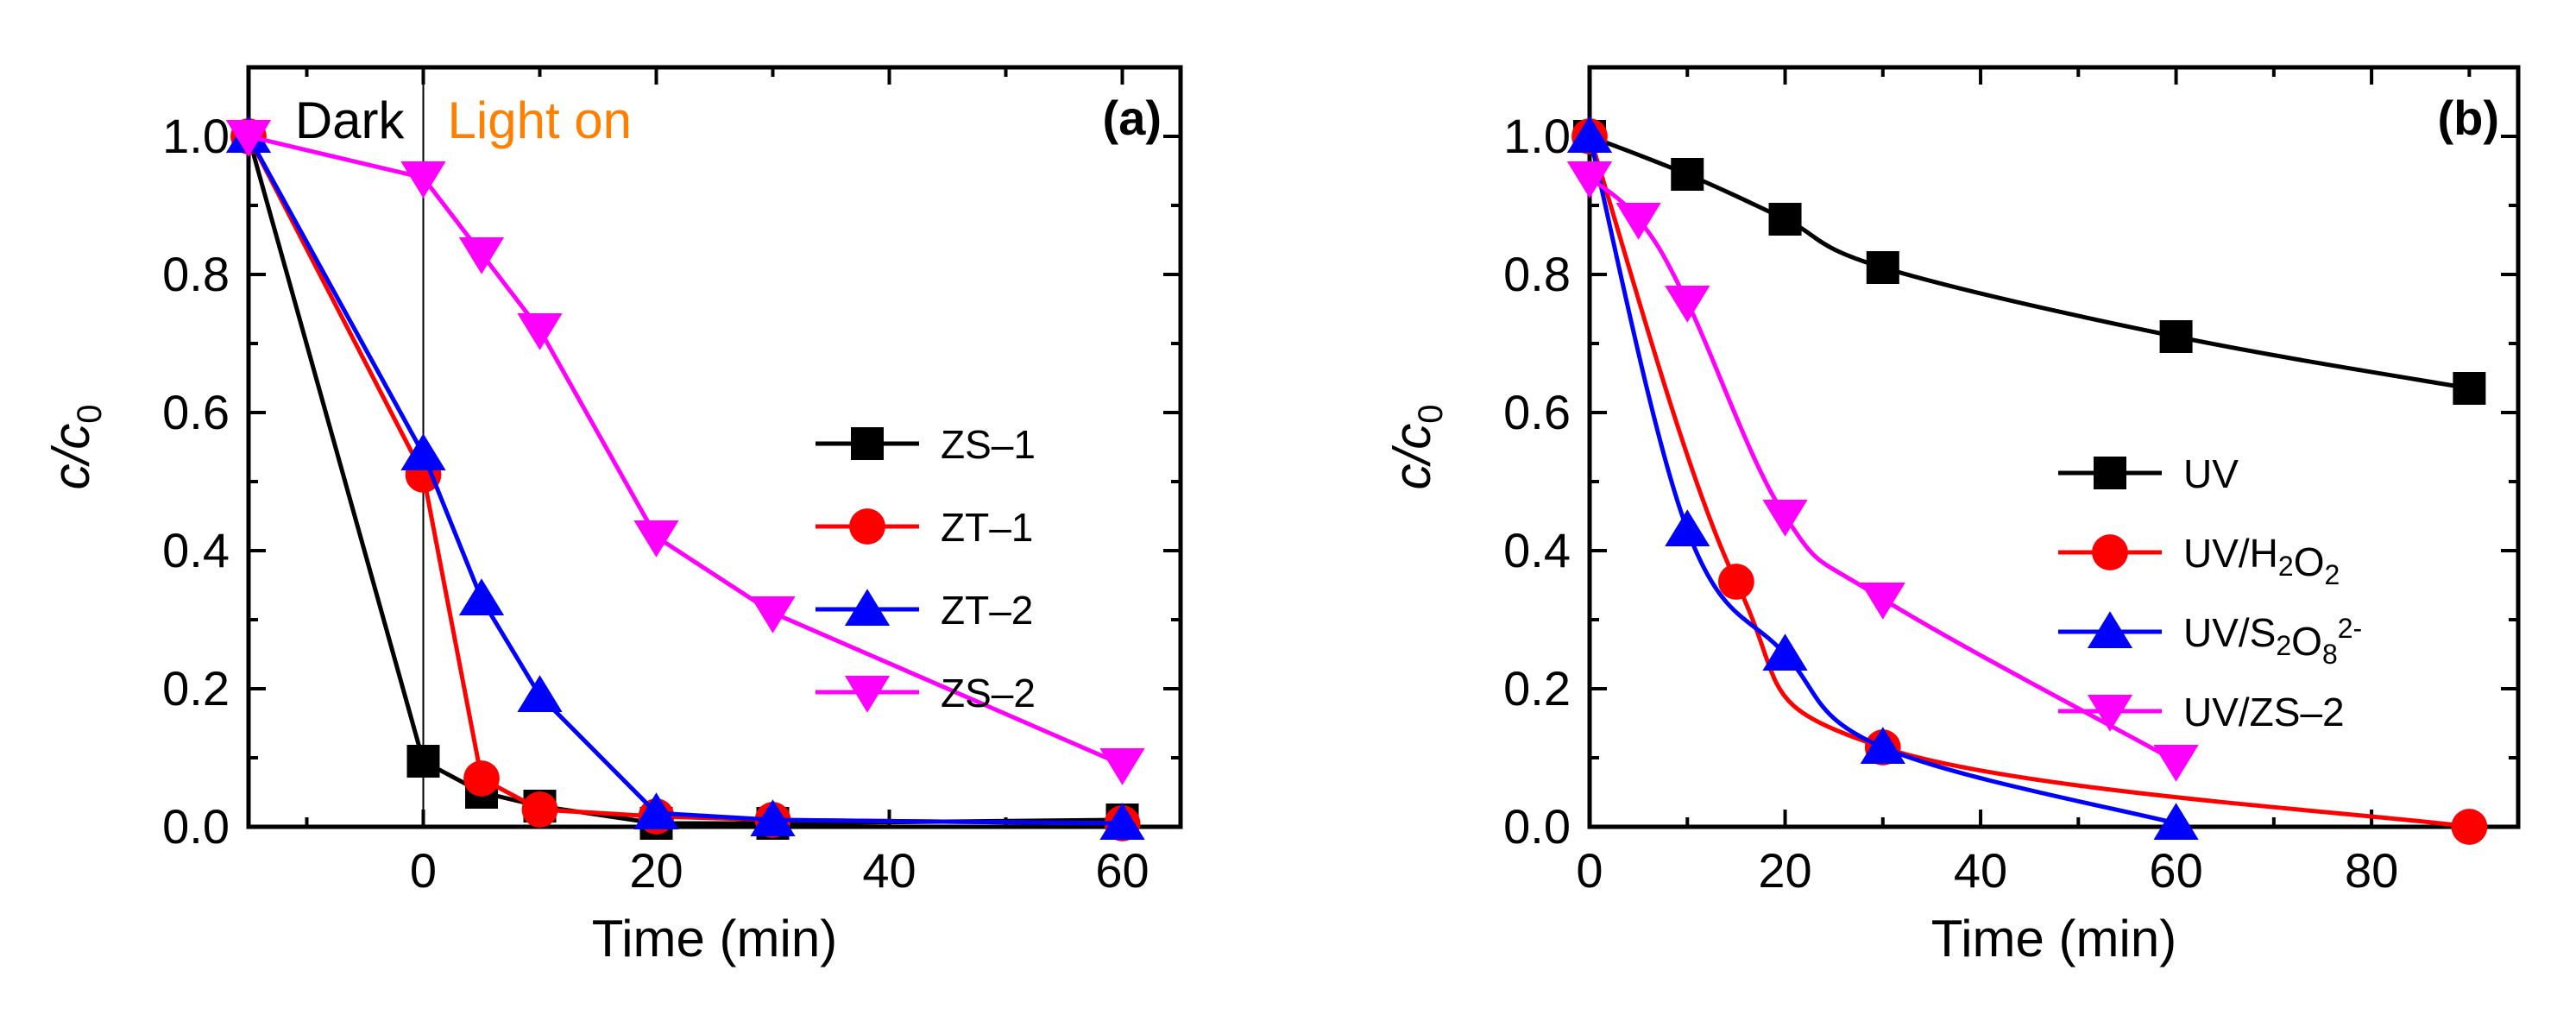 This screenshot has height=1021, width=2576. Describe the element at coordinates (541, 120) in the screenshot. I see `light-on-annotation: Light on` at that location.